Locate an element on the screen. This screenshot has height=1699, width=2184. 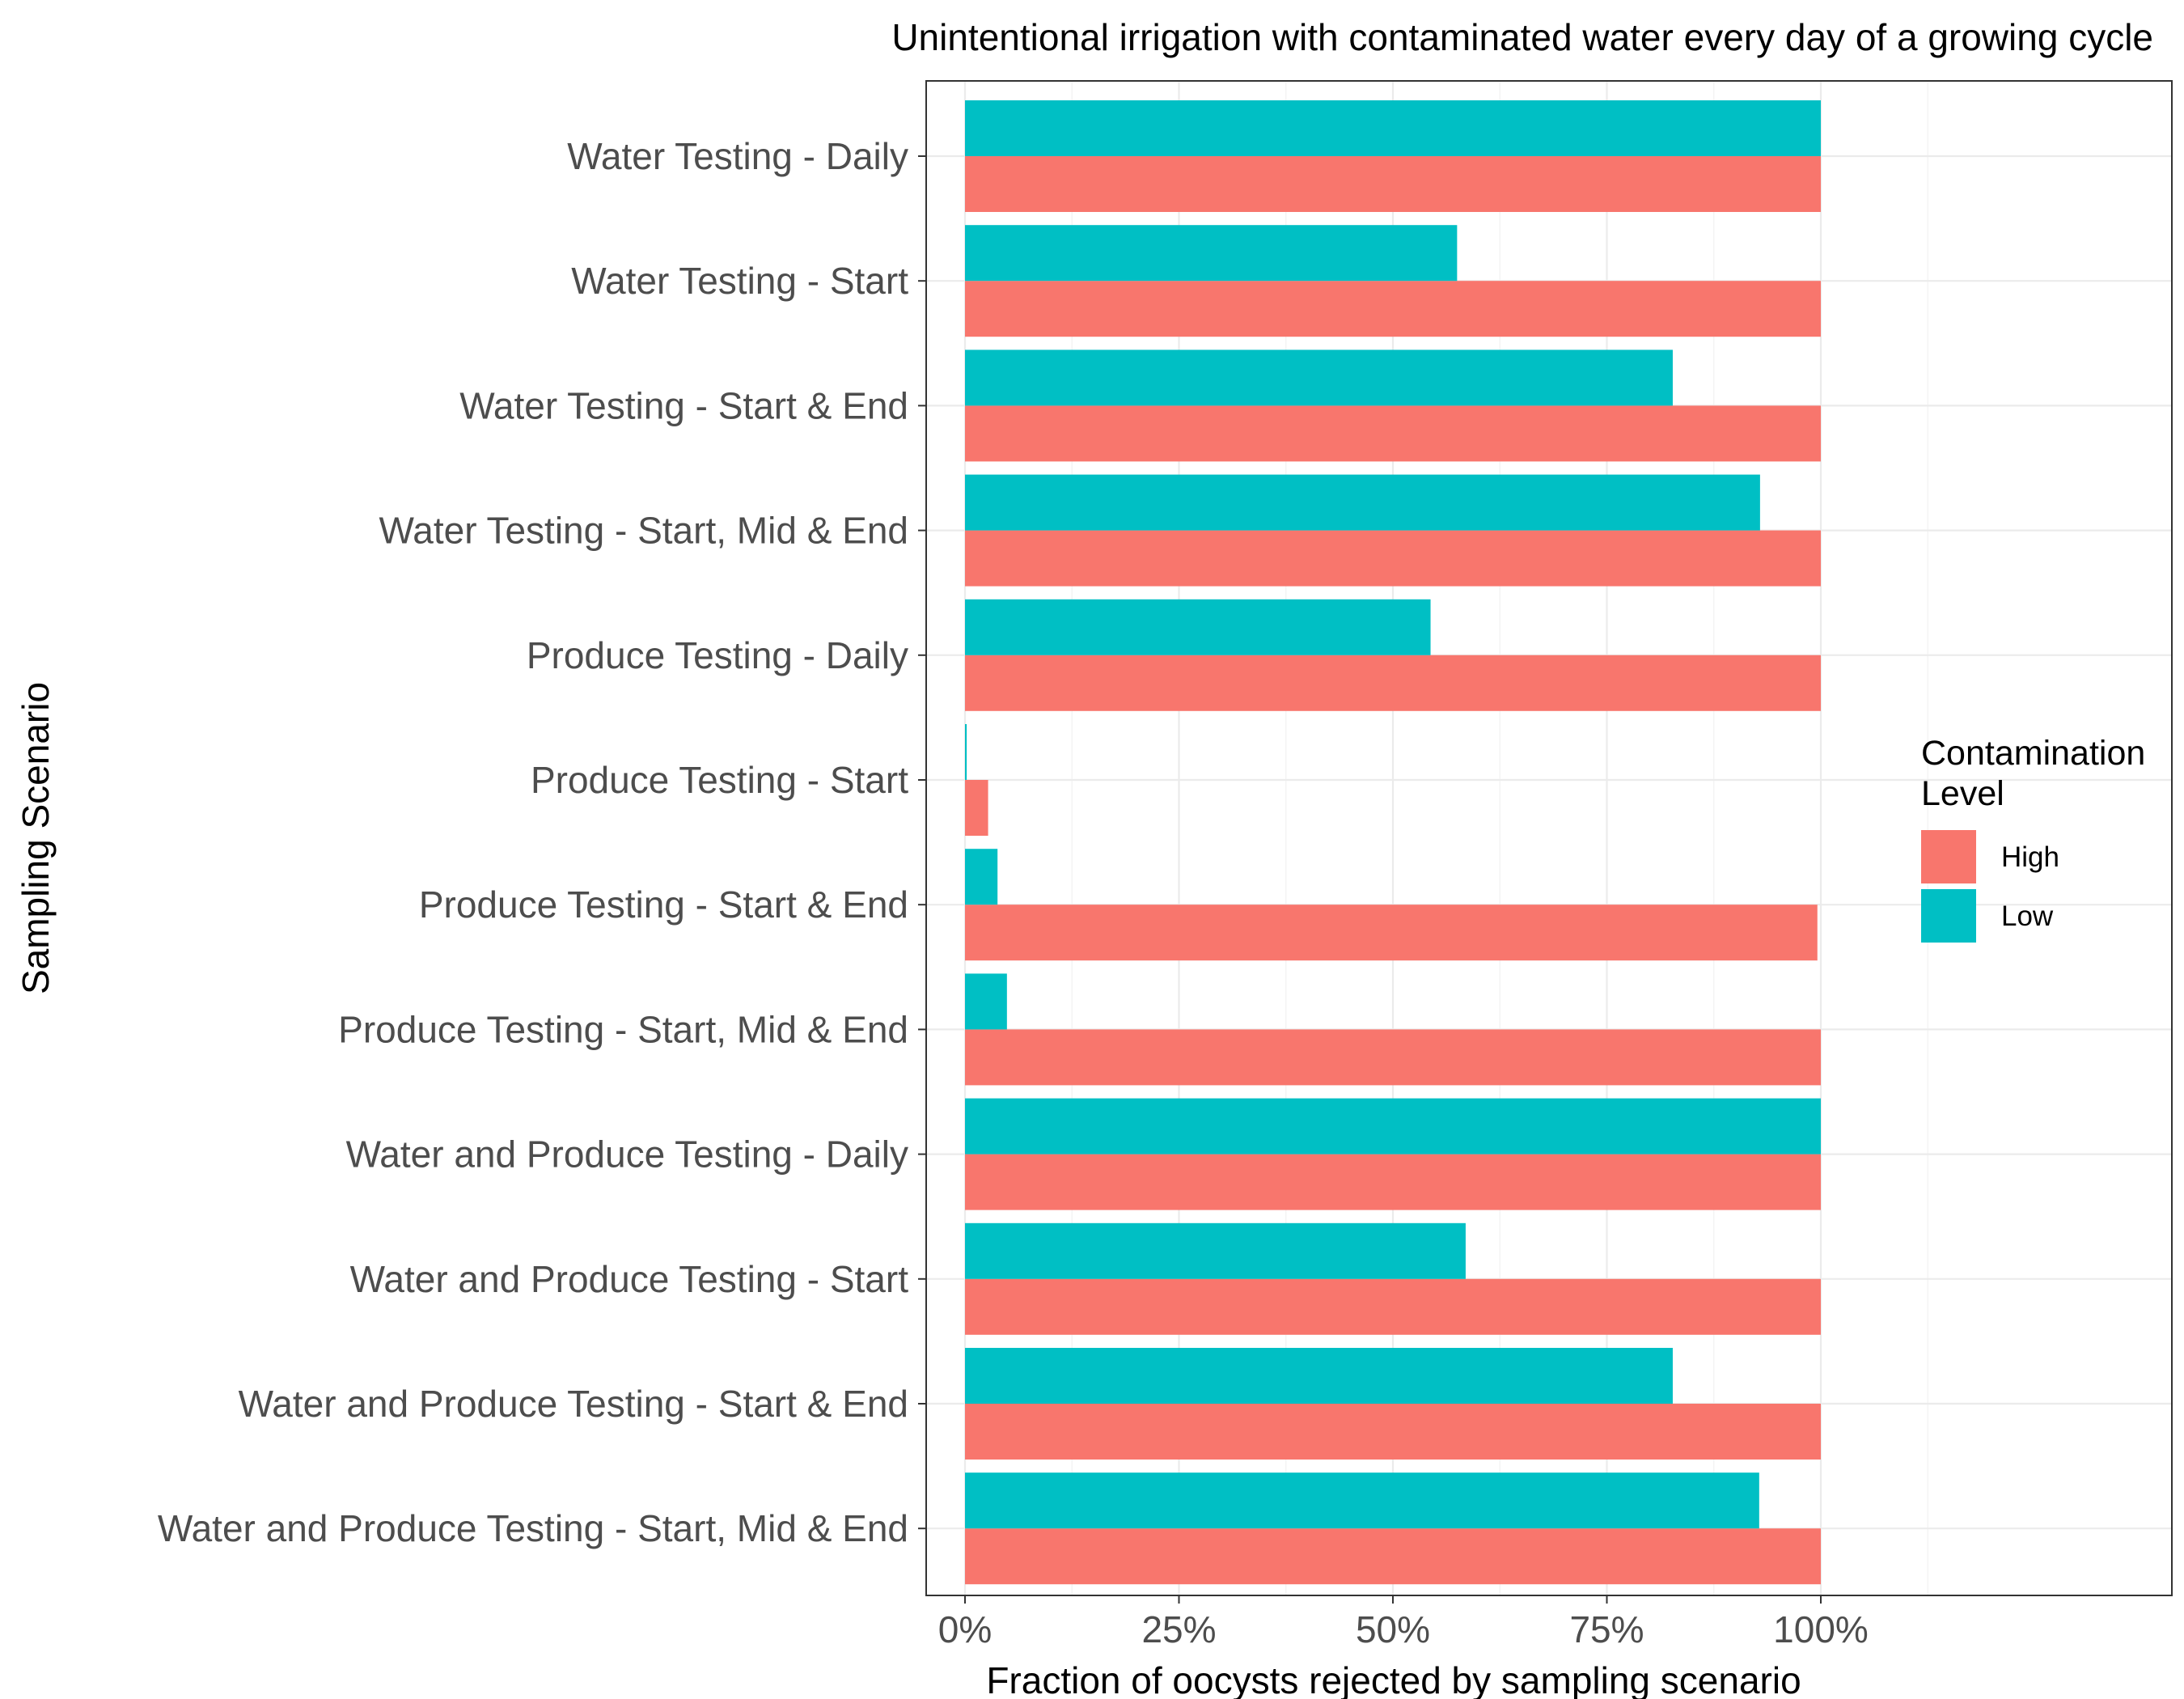
bar-low-water-testing-start-mid-end is located at coordinates (1362, 502).